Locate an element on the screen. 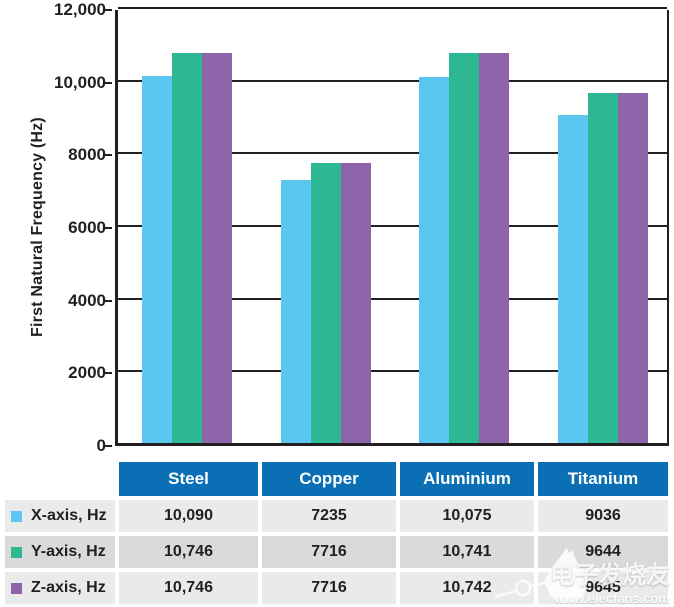 The width and height of the screenshot is (674, 607). value-steel-x-axis-hz: 10,090 is located at coordinates (188, 516).